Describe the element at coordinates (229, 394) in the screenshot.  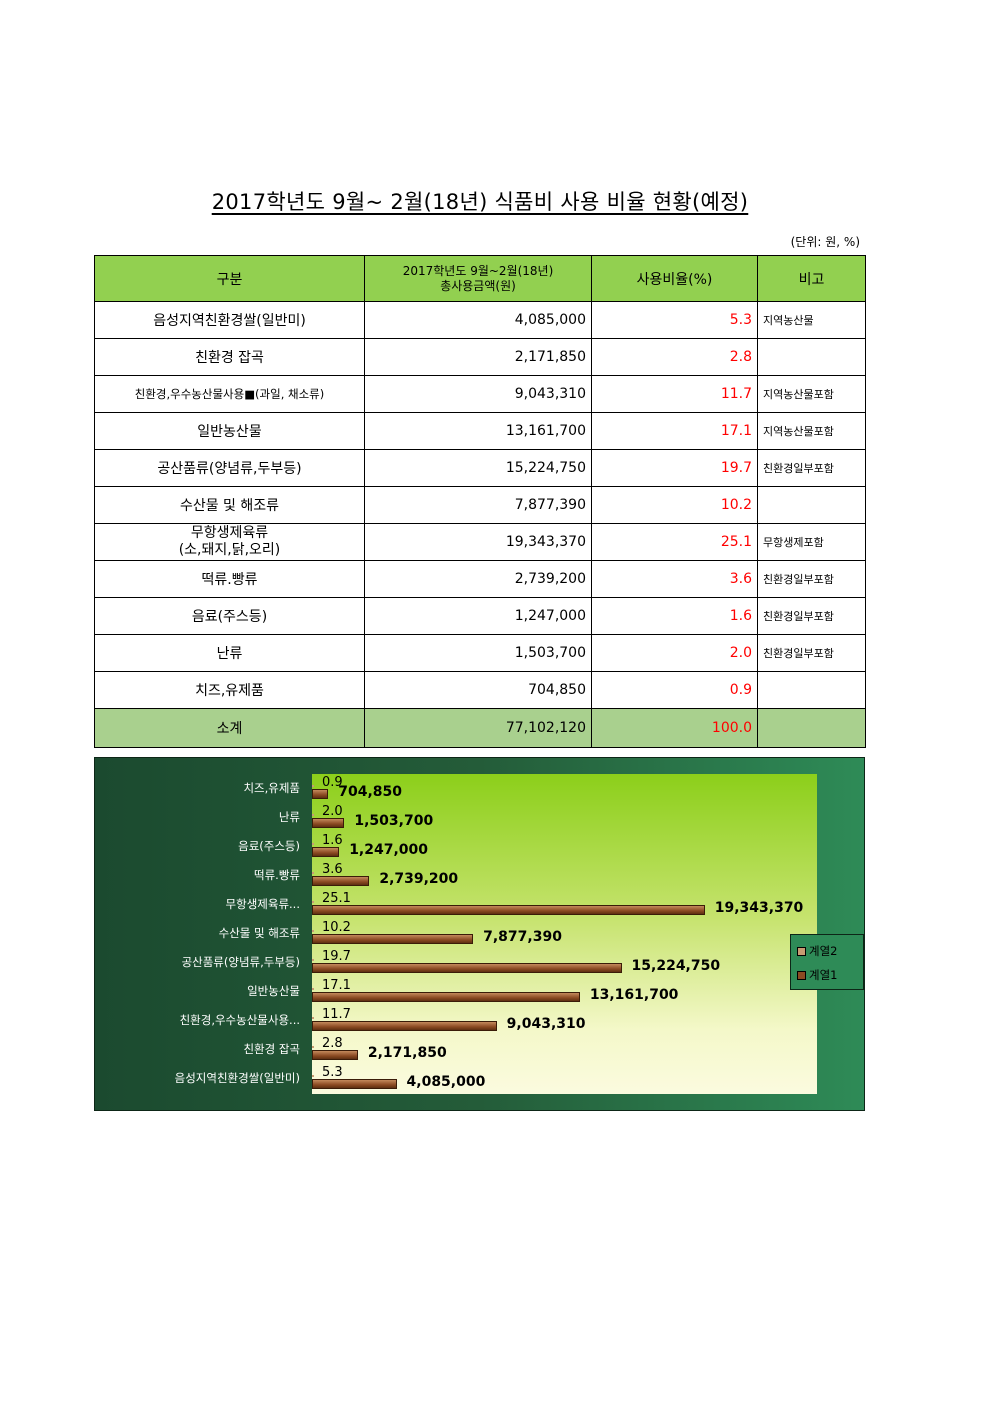
I see `row-category: 친환경,우수농산물사용■(과일, 채소류)` at that location.